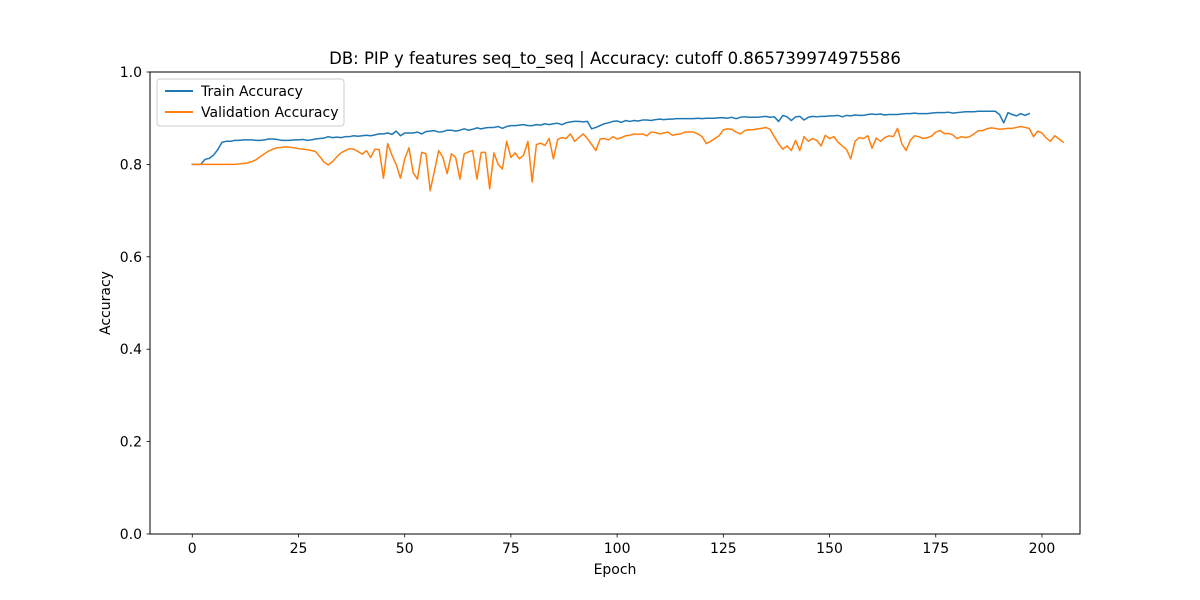 Image resolution: width=1200 pixels, height=600 pixels. Describe the element at coordinates (615, 570) in the screenshot. I see `x-axis-label: Epoch` at that location.